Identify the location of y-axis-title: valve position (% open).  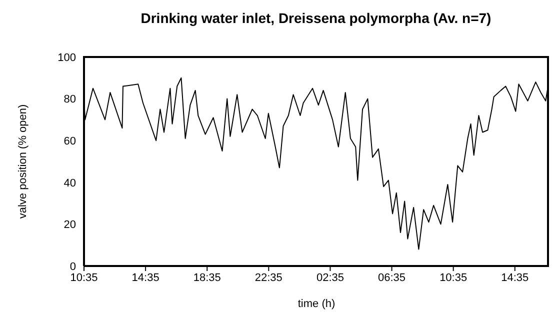
(22, 161).